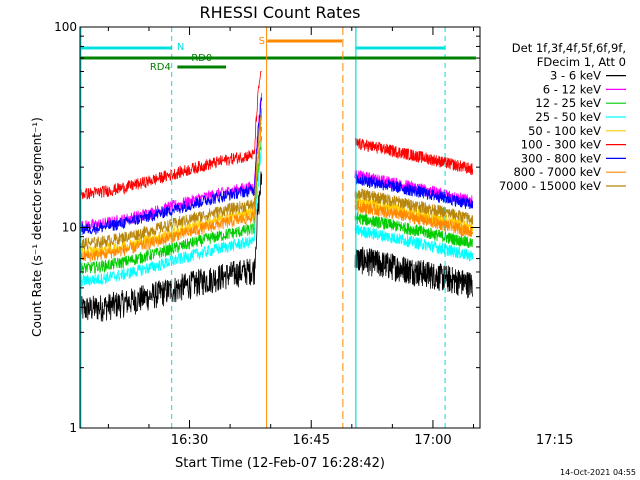 This screenshot has height=480, width=640. I want to click on legend-entry-label: 12 - 25 keV, so click(568, 103).